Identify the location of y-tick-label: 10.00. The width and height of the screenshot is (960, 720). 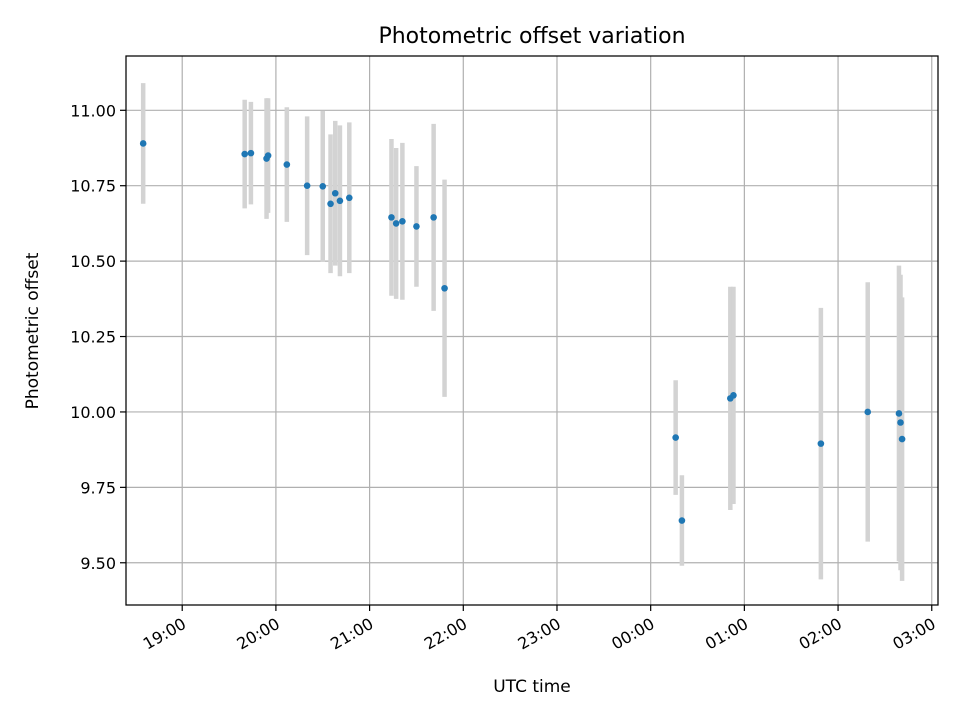
(93, 412).